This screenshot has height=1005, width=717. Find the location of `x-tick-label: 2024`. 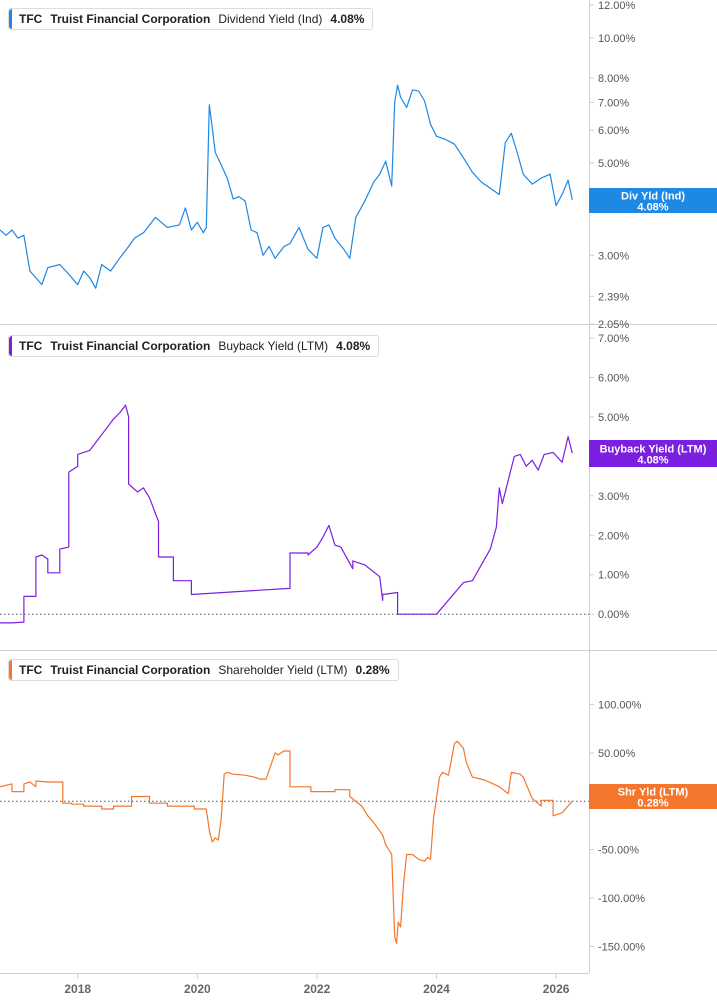

x-tick-label: 2024 is located at coordinates (436, 989).